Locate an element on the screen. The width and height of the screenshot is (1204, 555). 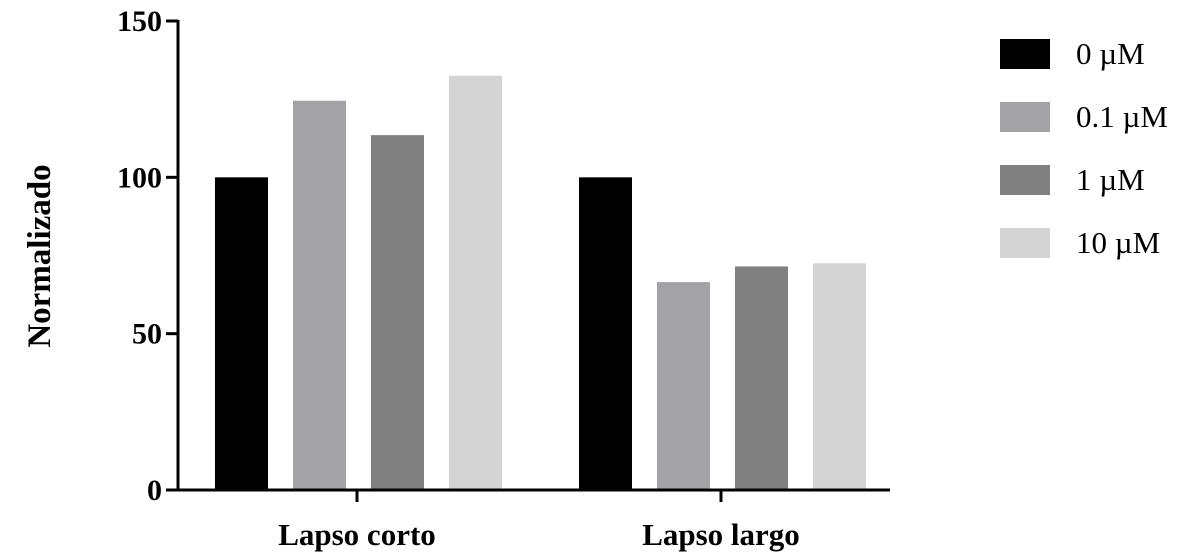
y-tick-label-50: 50 is located at coordinates (147, 334).